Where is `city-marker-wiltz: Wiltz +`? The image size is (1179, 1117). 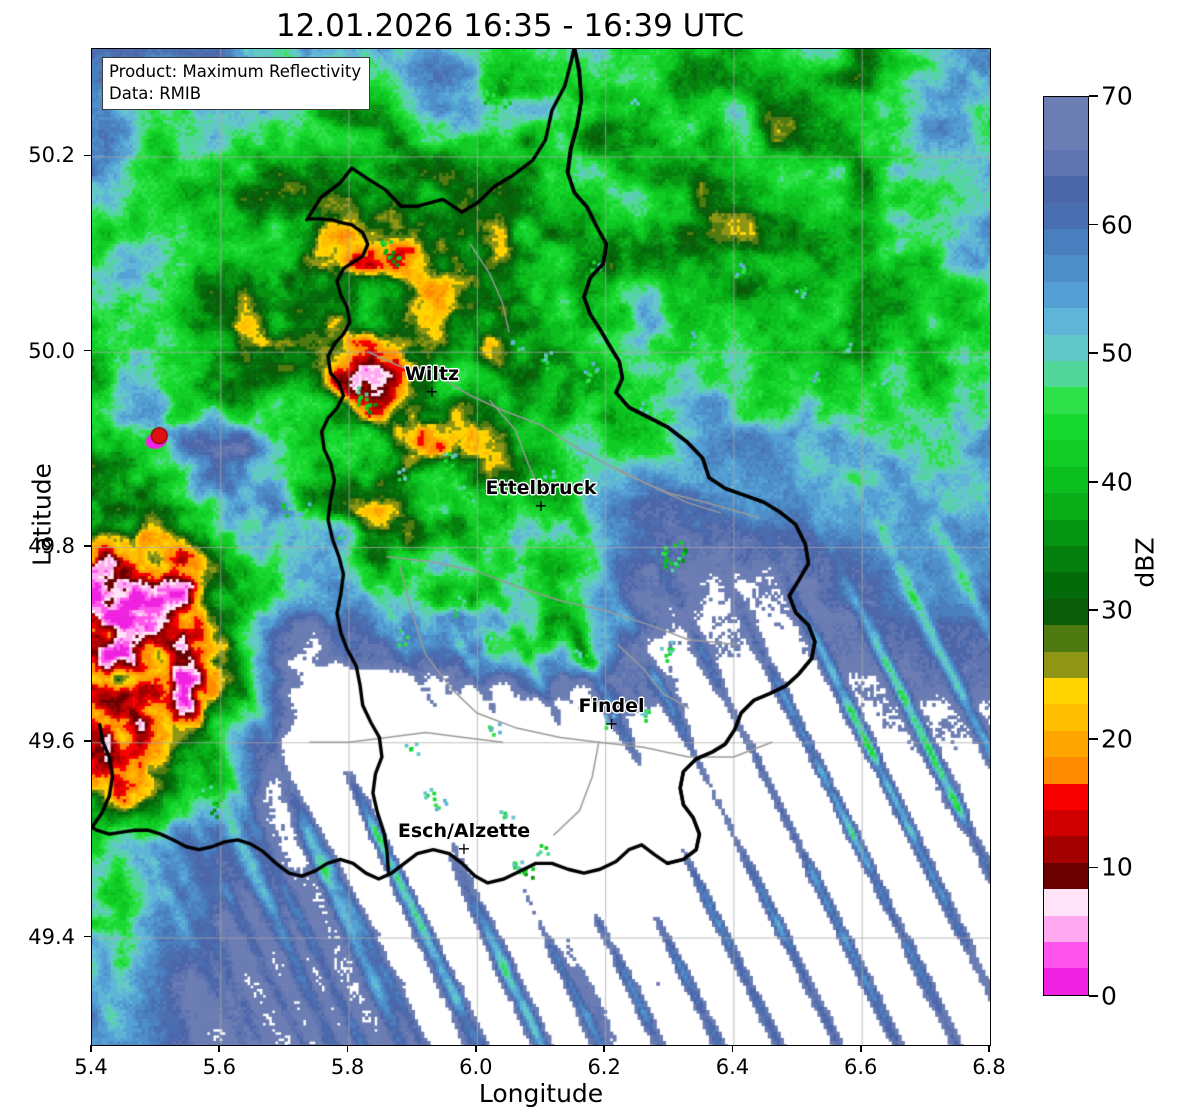
city-marker-wiltz: Wiltz + is located at coordinates (432, 381).